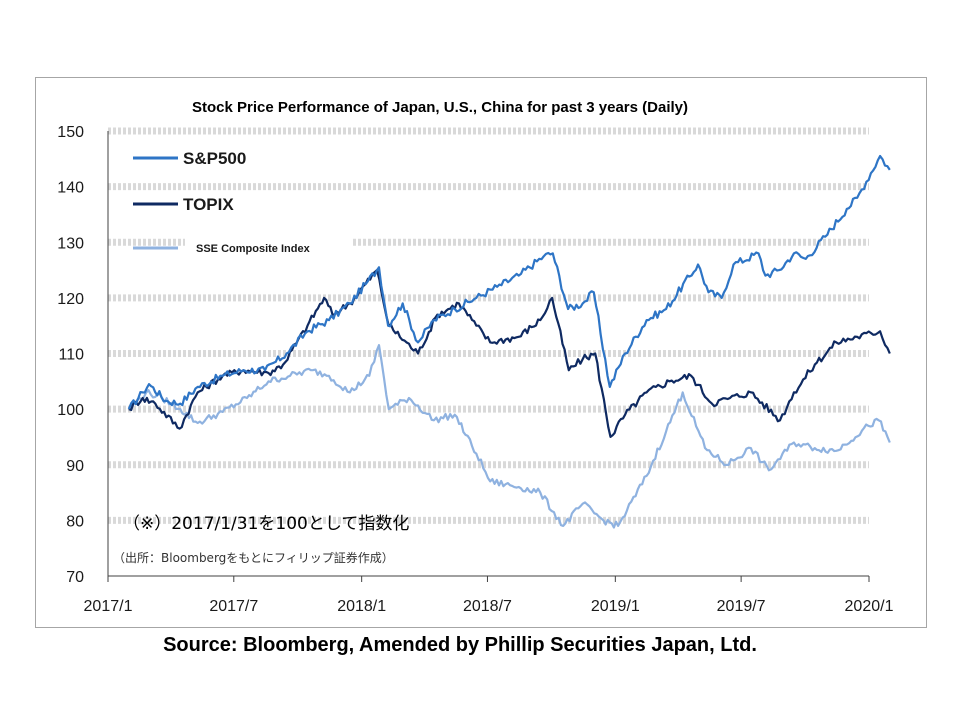 This screenshot has height=720, width=960. What do you see at coordinates (361, 606) in the screenshot?
I see `x-tick-label-2: 2018/1` at bounding box center [361, 606].